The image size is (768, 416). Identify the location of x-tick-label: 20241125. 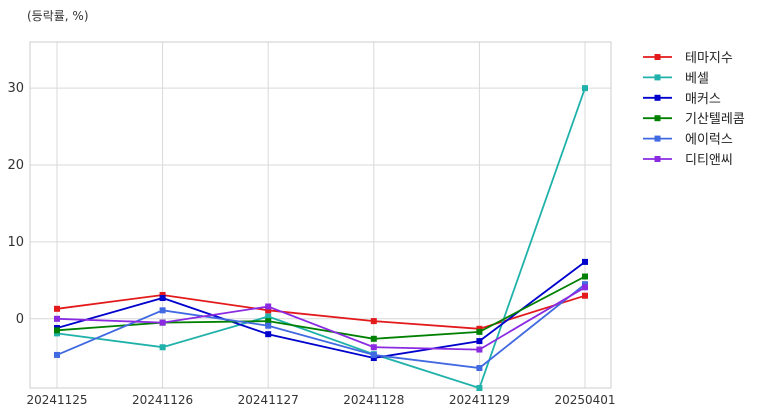
(56, 400).